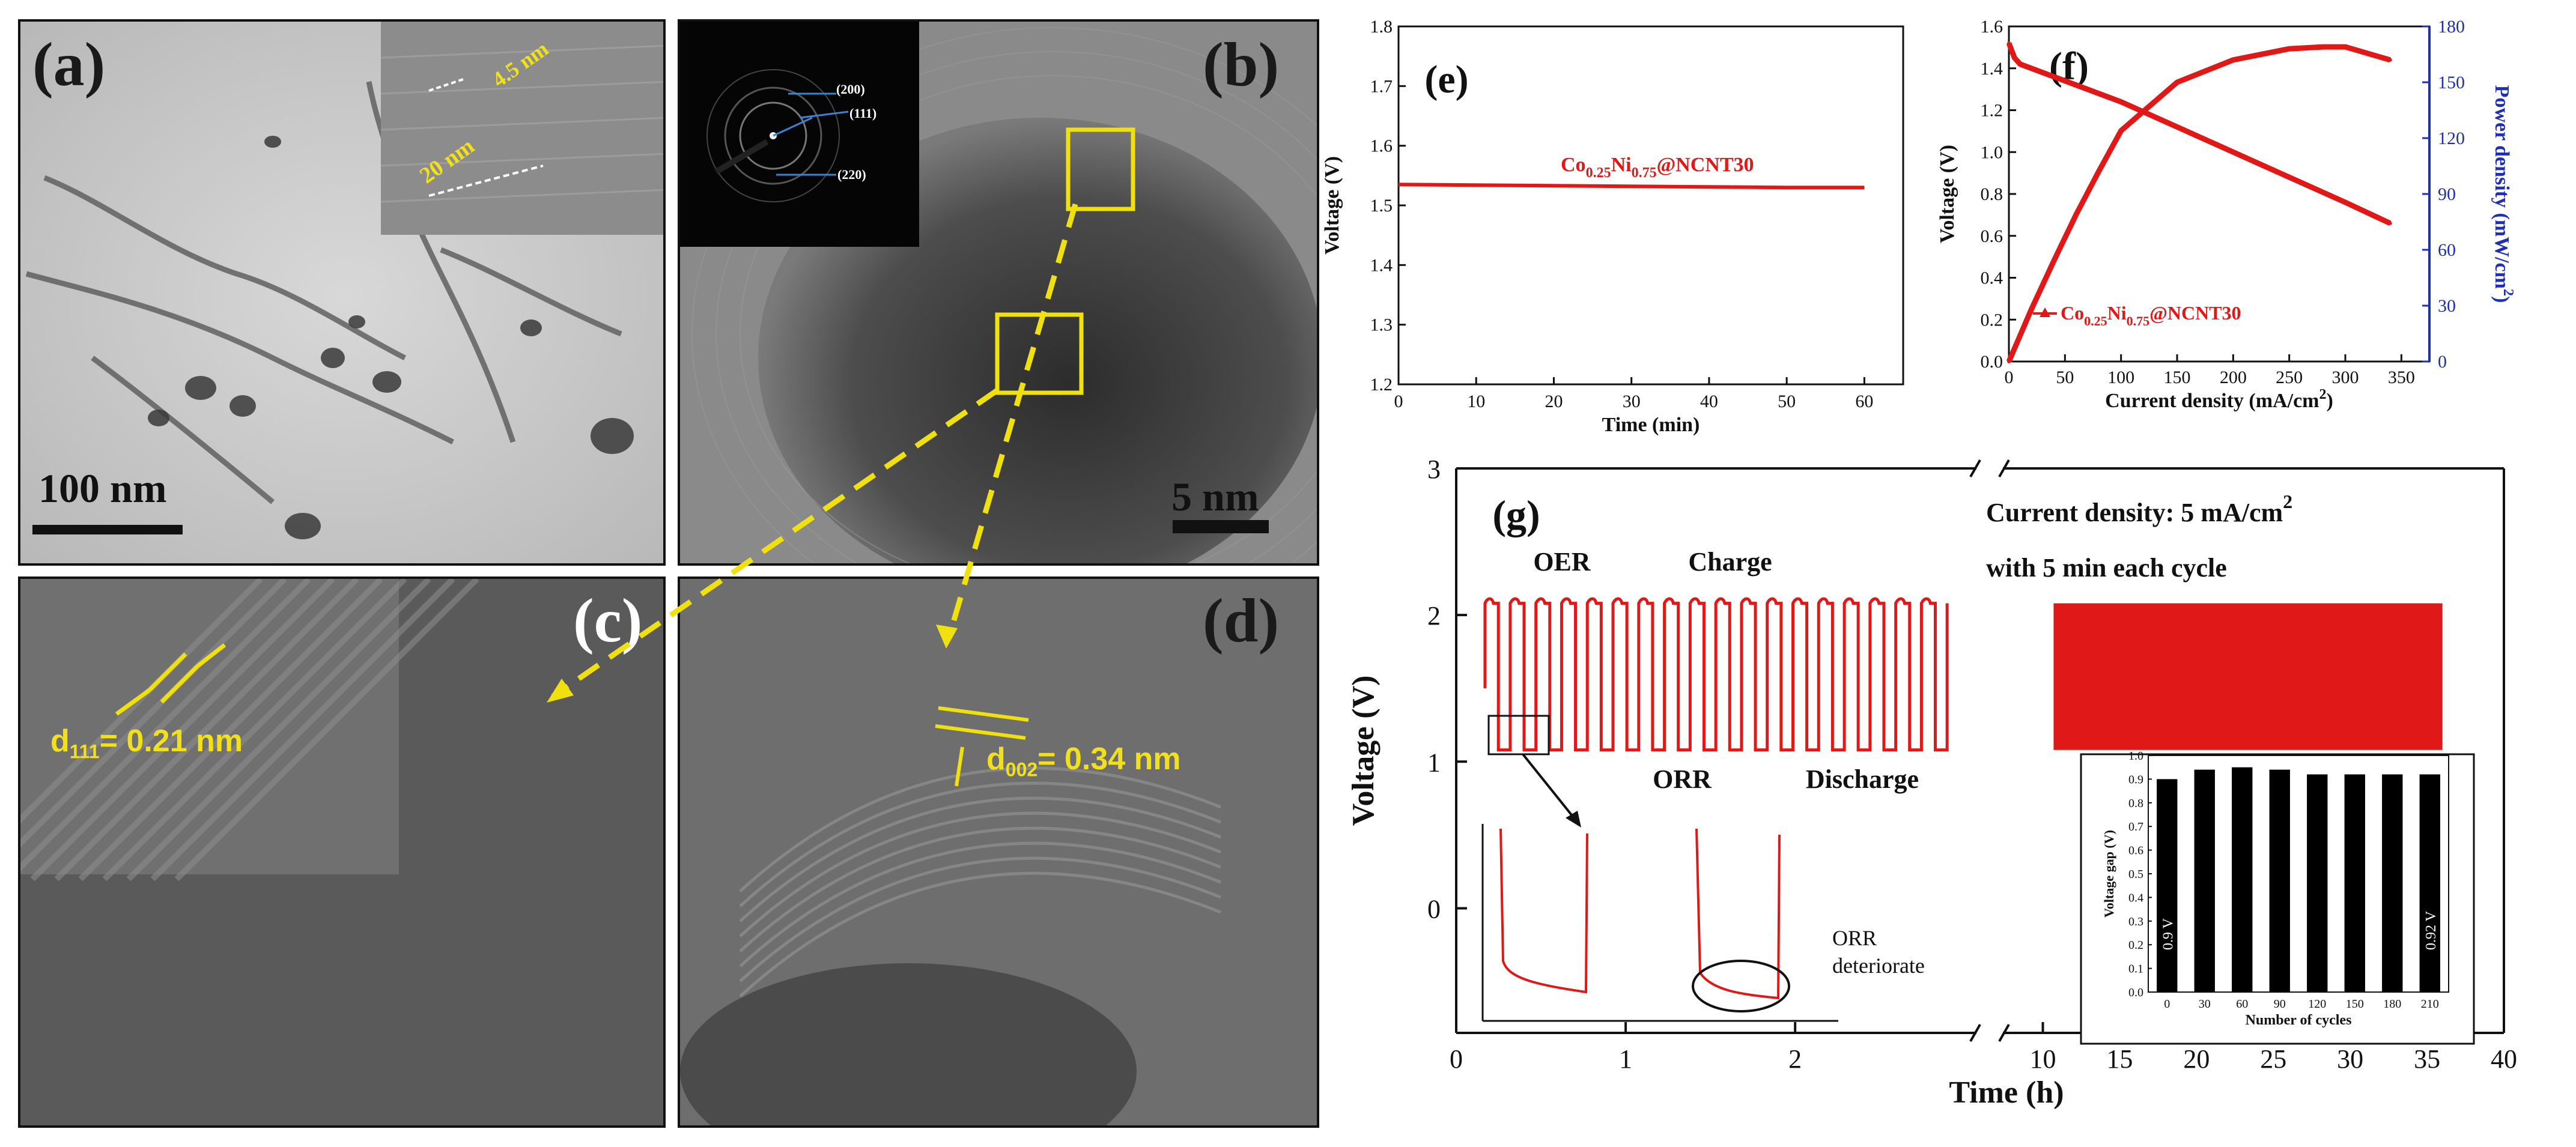  What do you see at coordinates (2287, 501) in the screenshot?
I see `annotation-current-sup: 2` at bounding box center [2287, 501].